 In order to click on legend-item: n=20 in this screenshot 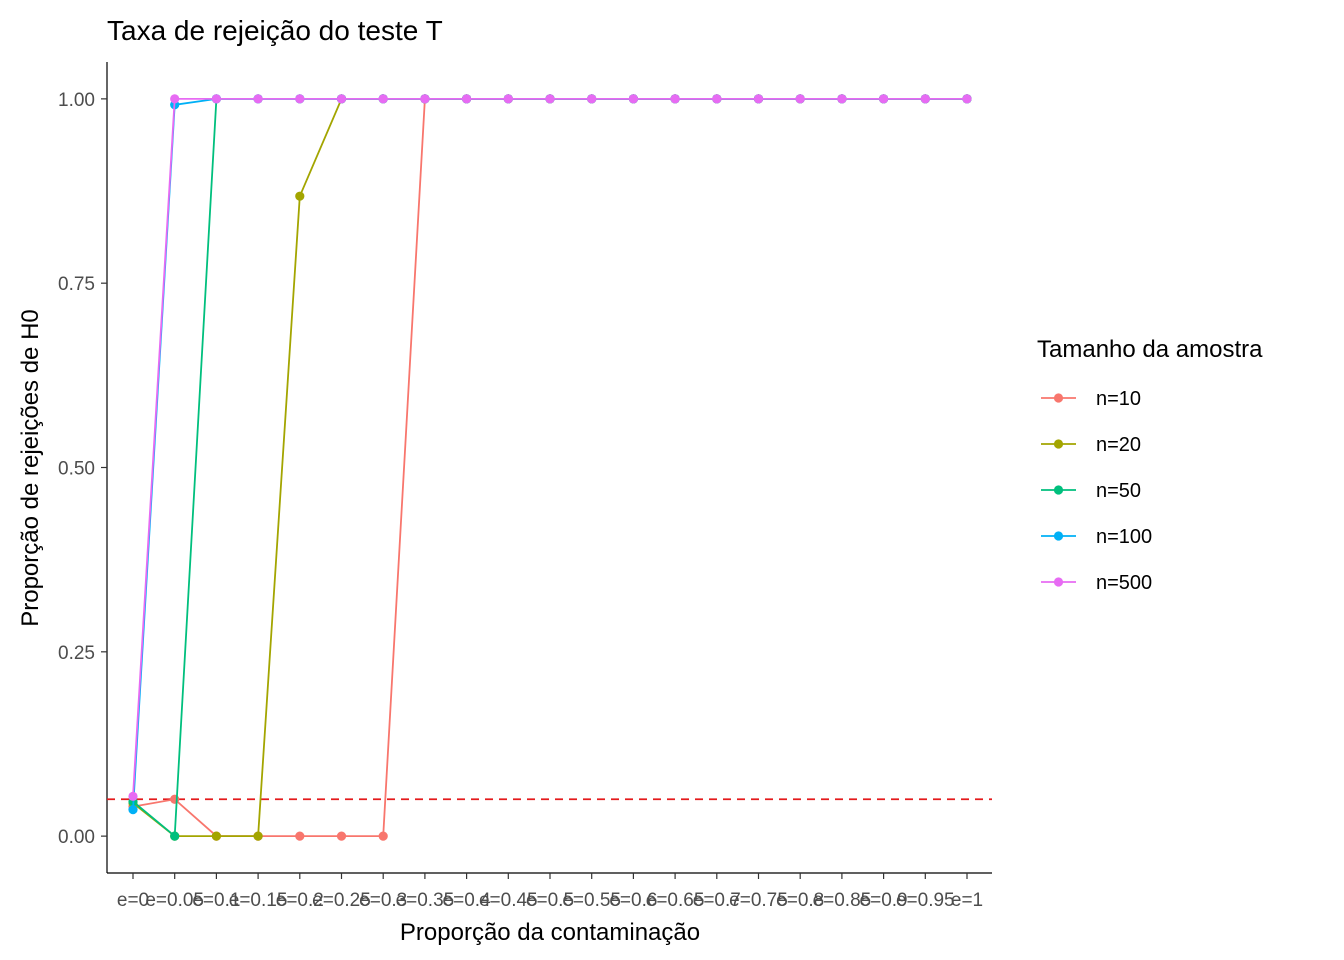, I will do `click(1091, 445)`.